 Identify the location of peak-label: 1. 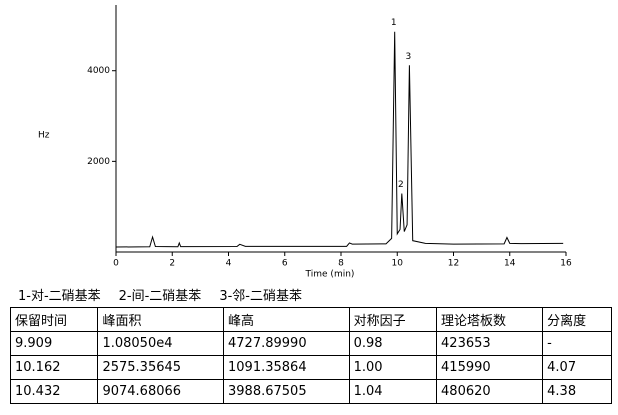
(394, 23).